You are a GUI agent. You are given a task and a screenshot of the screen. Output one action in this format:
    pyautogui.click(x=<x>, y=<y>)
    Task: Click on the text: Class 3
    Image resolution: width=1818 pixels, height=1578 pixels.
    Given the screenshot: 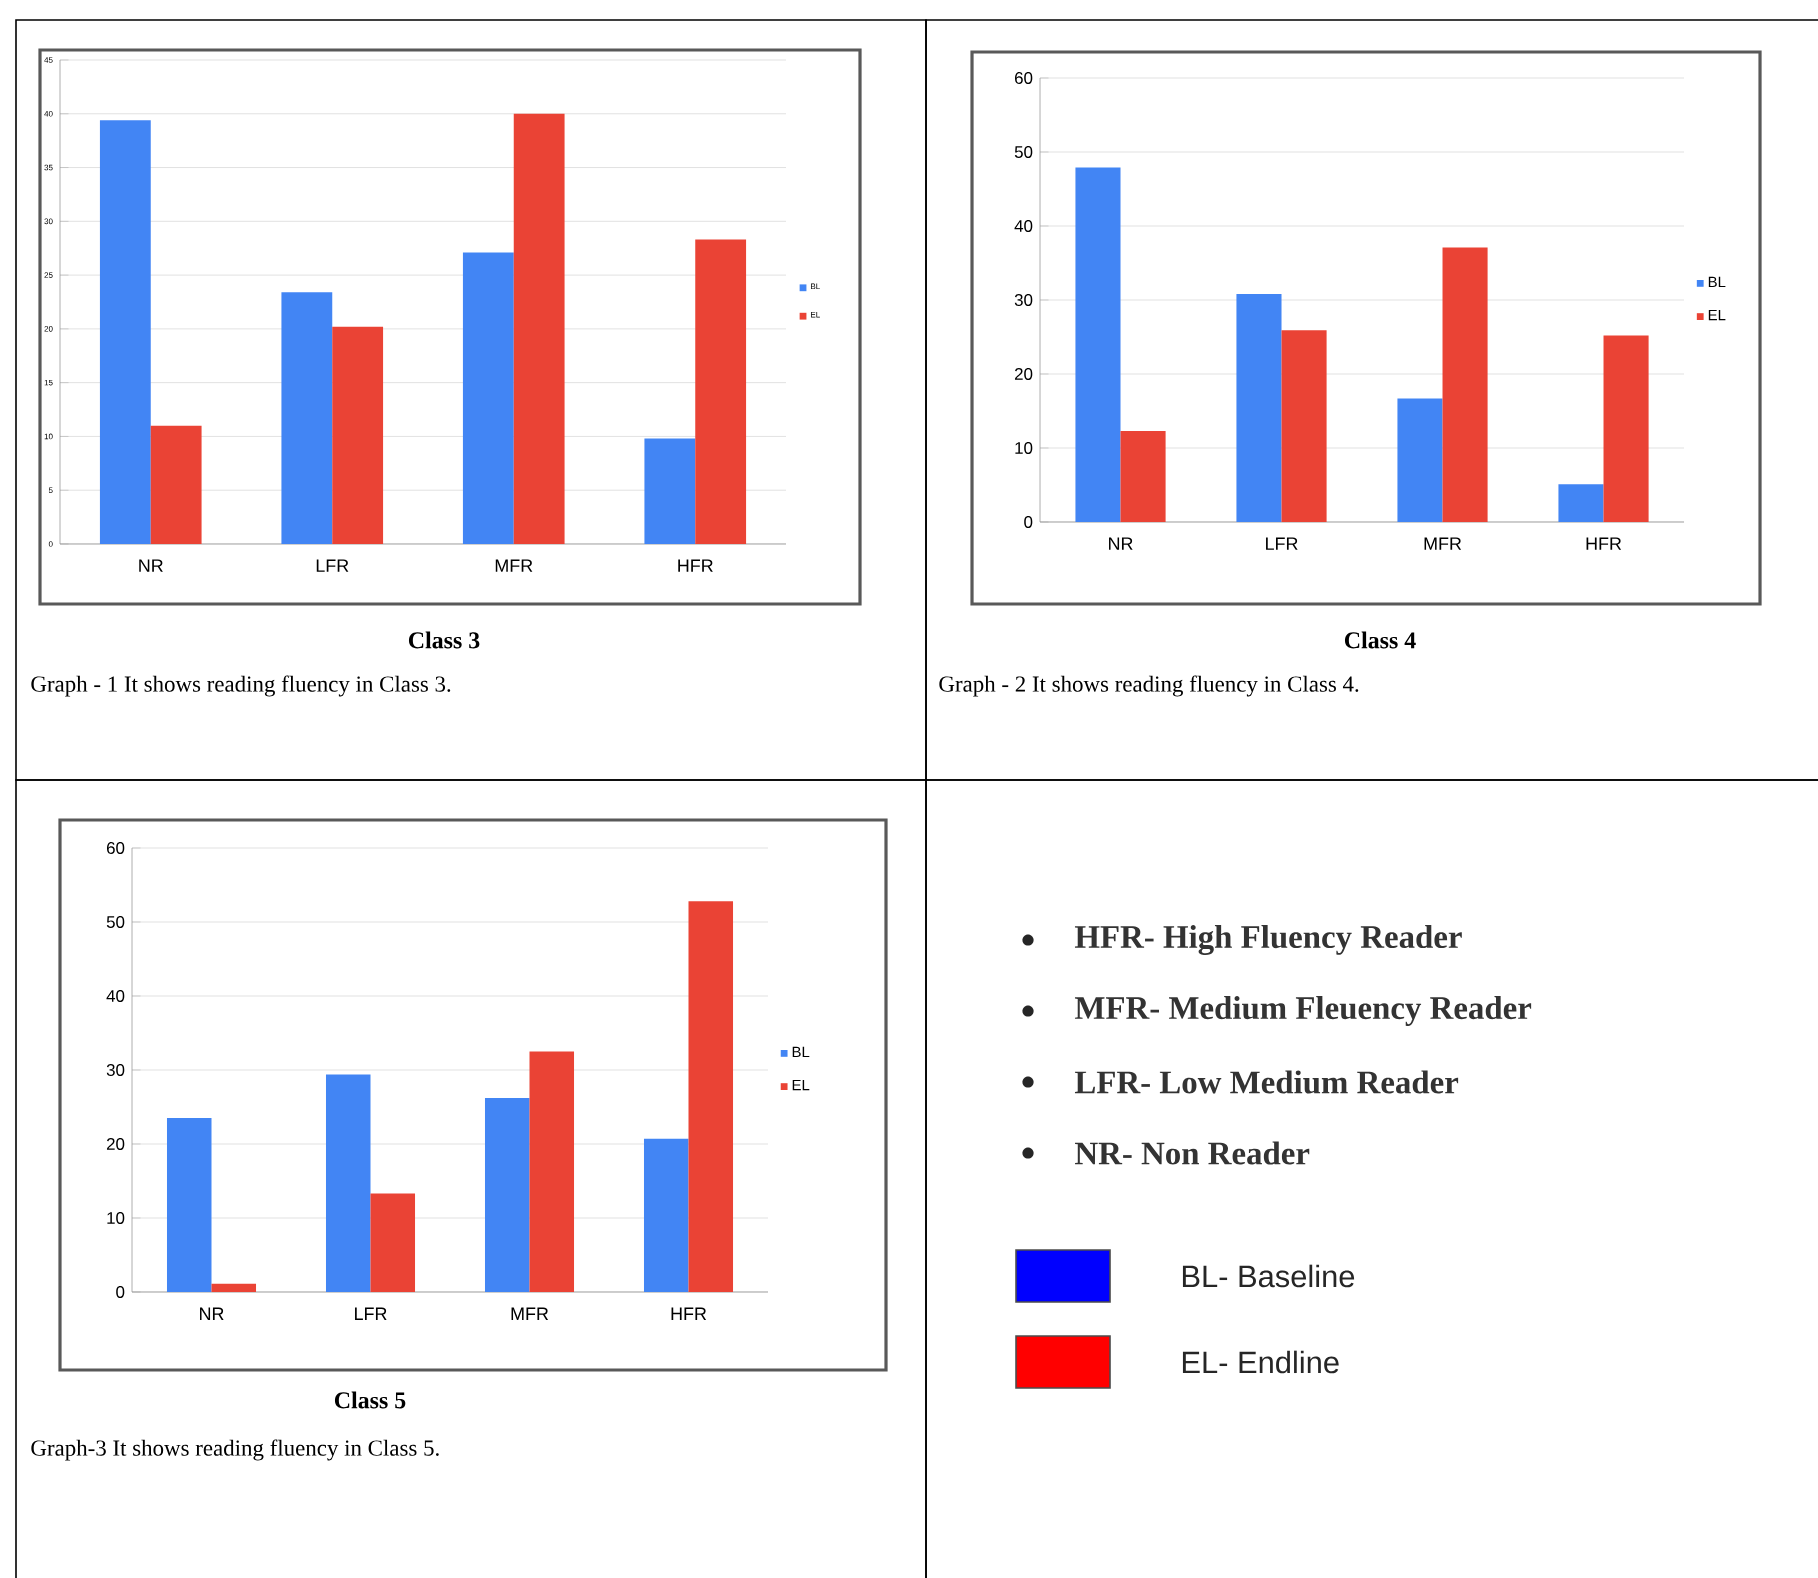 What is the action you would take?
    pyautogui.click(x=444, y=640)
    